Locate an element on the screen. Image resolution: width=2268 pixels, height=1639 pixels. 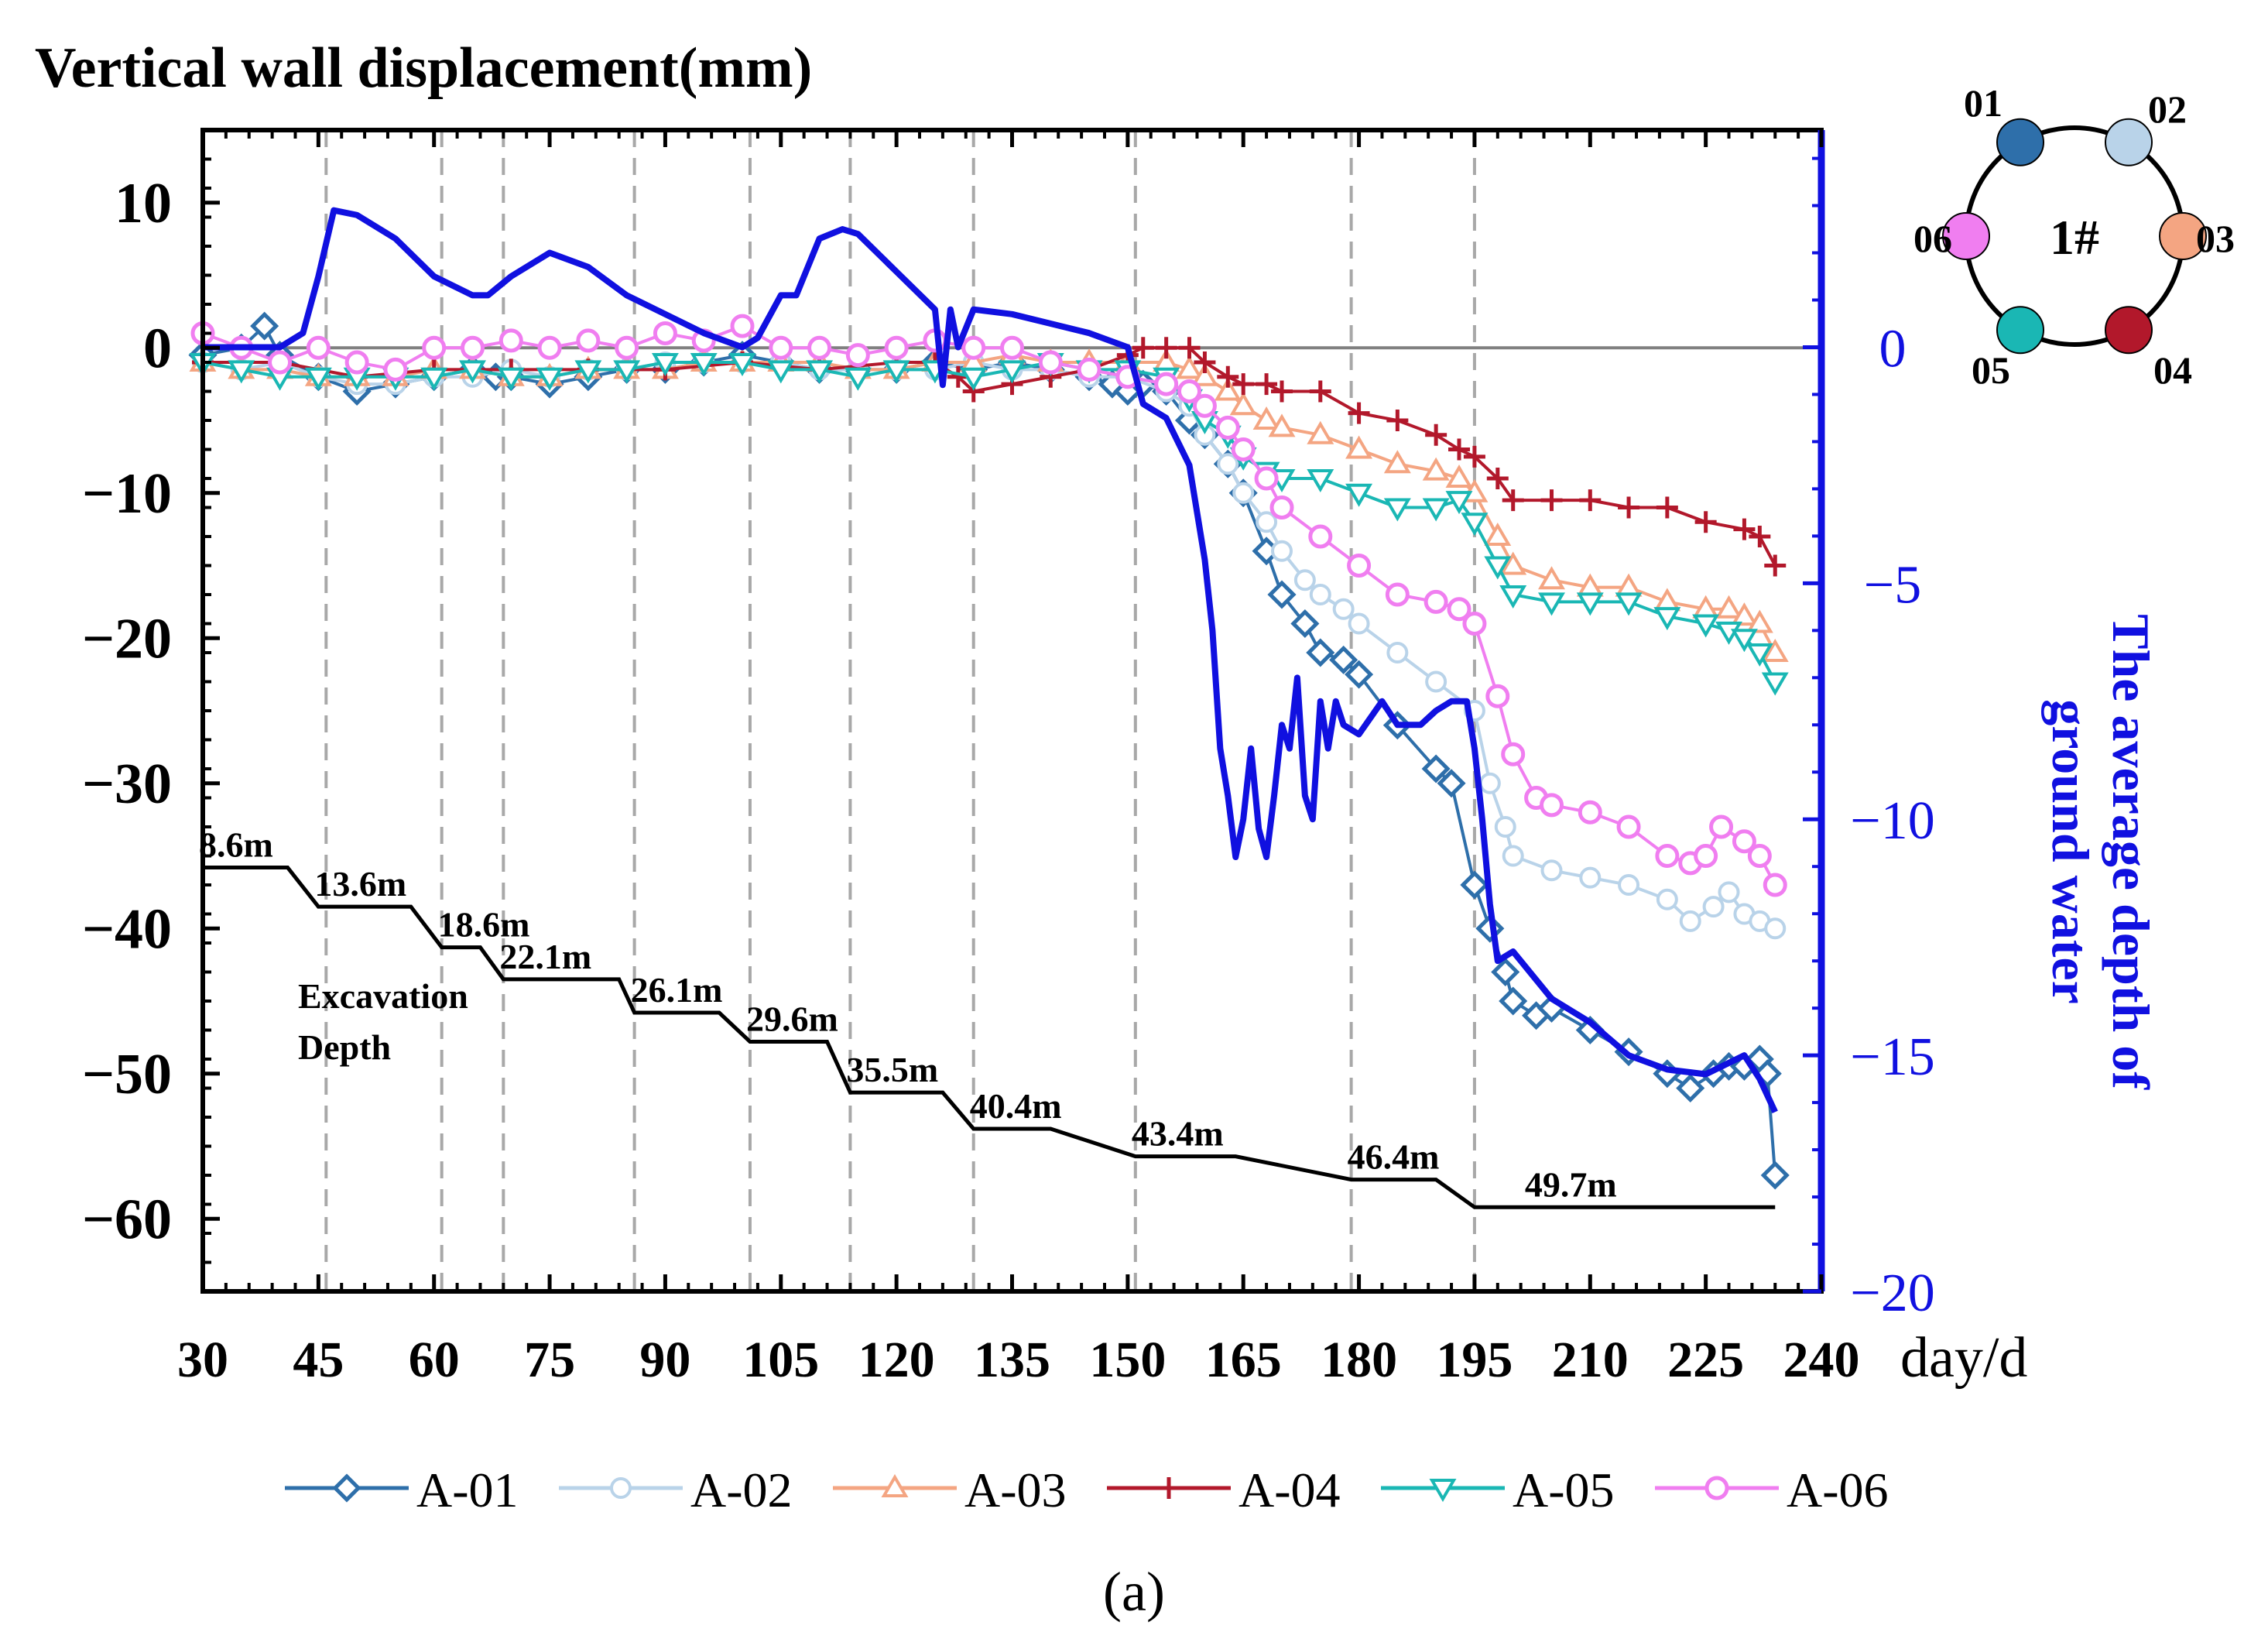
x-tick-label-7: 135 is located at coordinates (1012, 1360).